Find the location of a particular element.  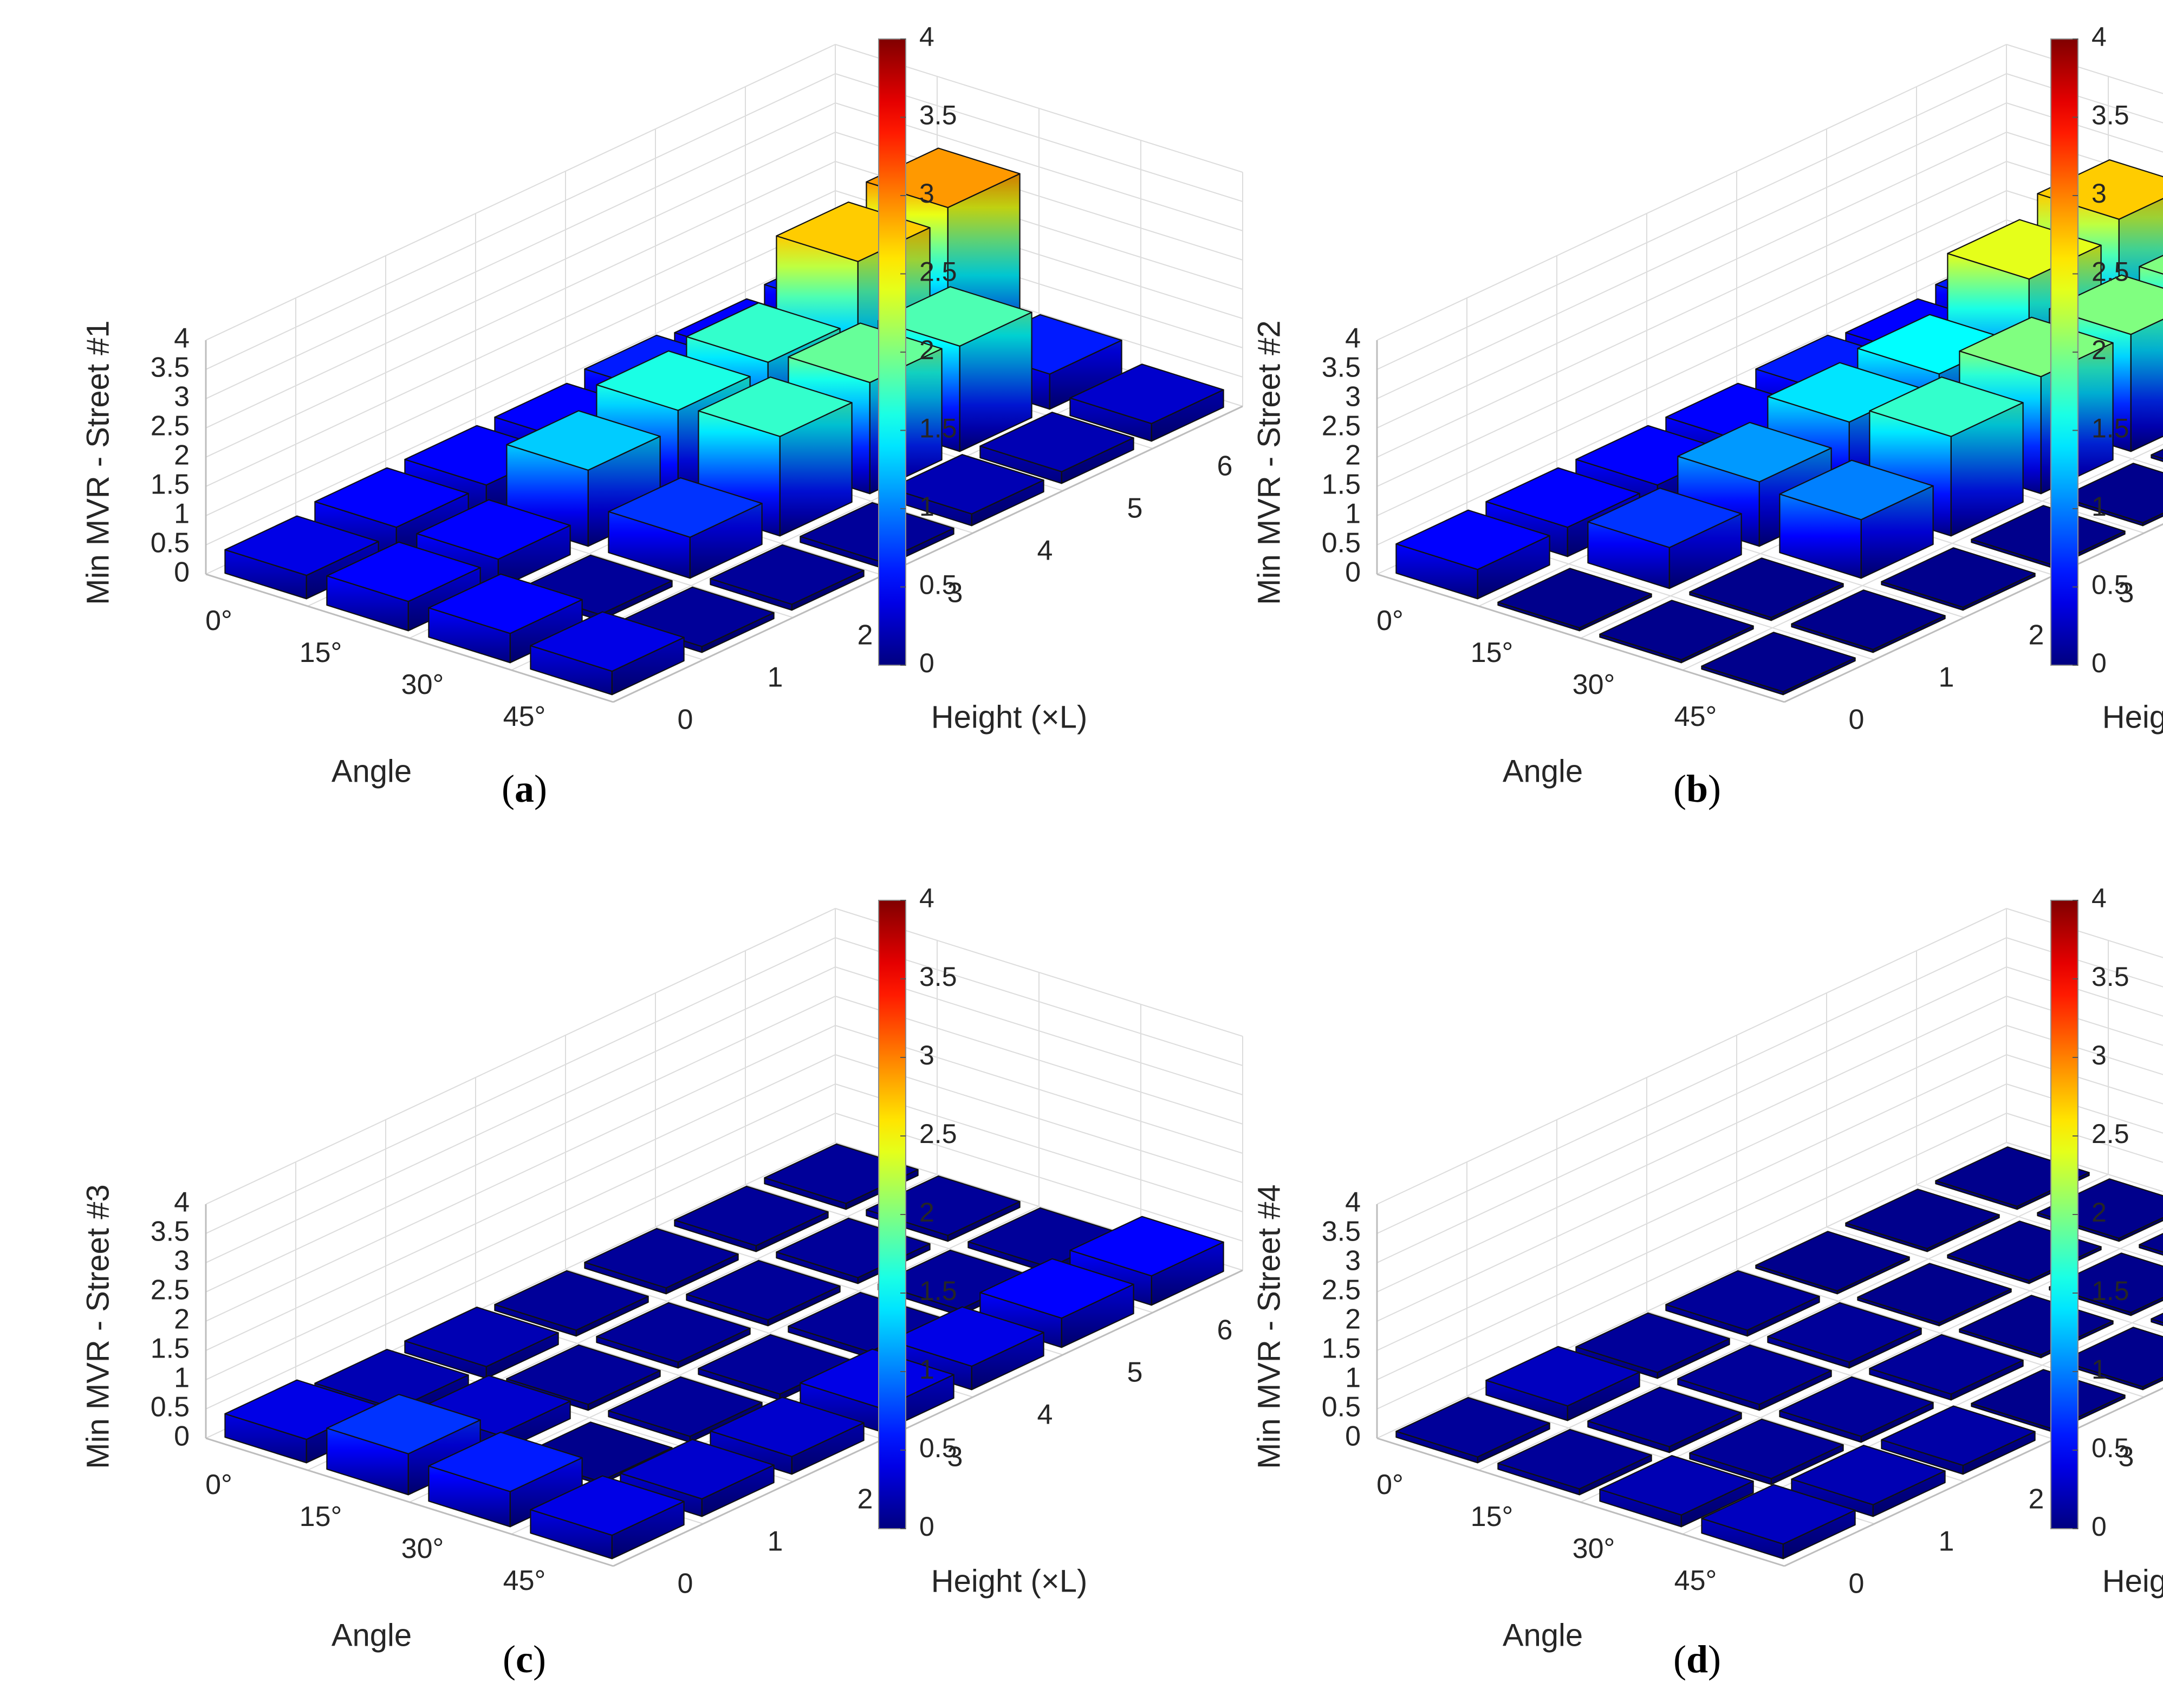

bar-0°-h3 is located at coordinates (572, 1304).